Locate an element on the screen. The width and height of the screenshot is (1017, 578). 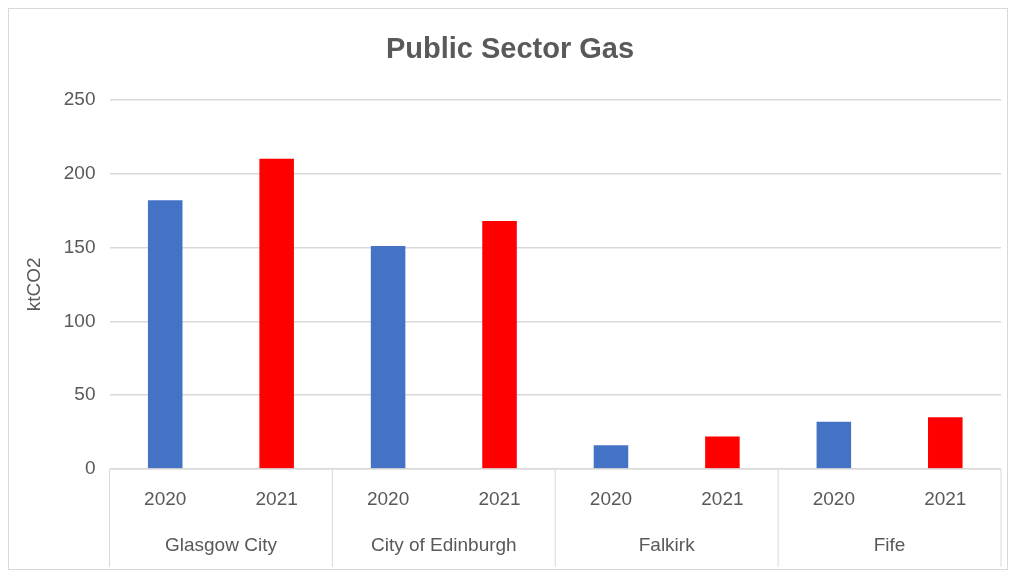
x-tick-label: Falkirk is located at coordinates (667, 545).